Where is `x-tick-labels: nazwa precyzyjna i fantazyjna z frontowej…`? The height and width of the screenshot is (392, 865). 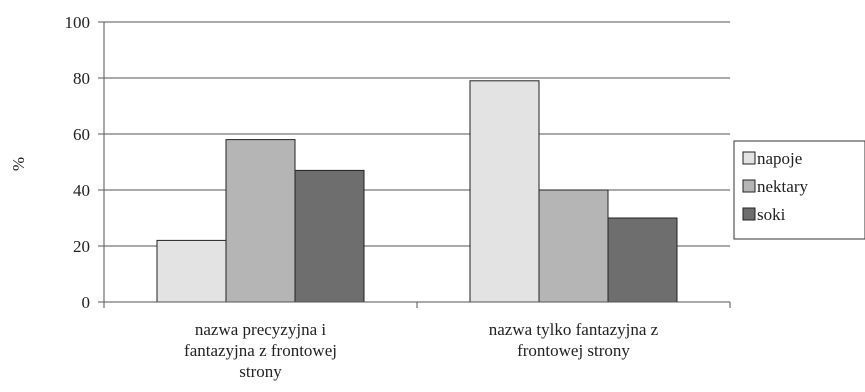
x-tick-labels: nazwa precyzyjna i fantazyjna z frontowej… is located at coordinates (421, 350).